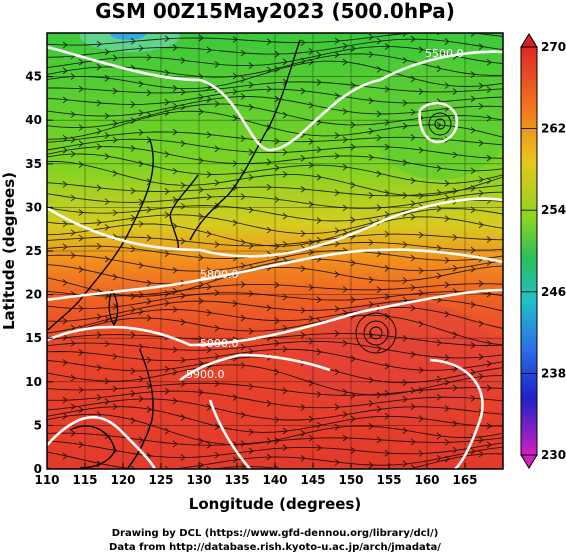  I want to click on colorbar-label: 262, so click(553, 129).